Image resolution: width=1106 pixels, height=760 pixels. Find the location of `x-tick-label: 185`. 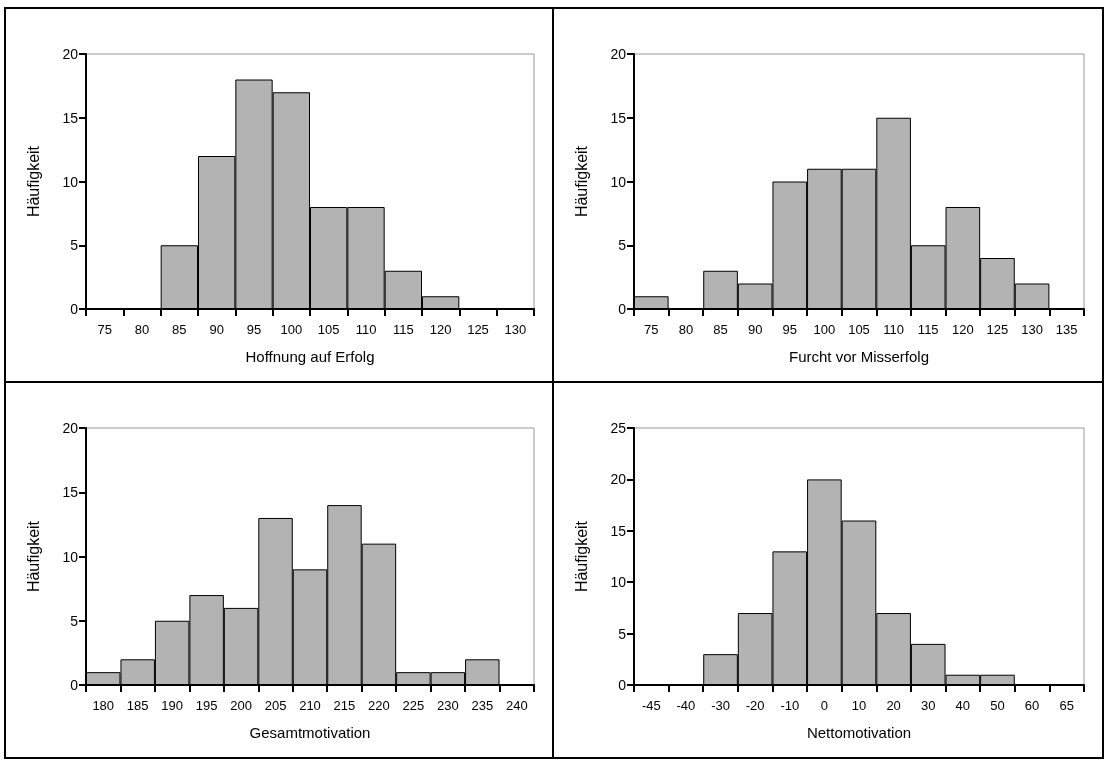

x-tick-label: 185 is located at coordinates (137, 705).